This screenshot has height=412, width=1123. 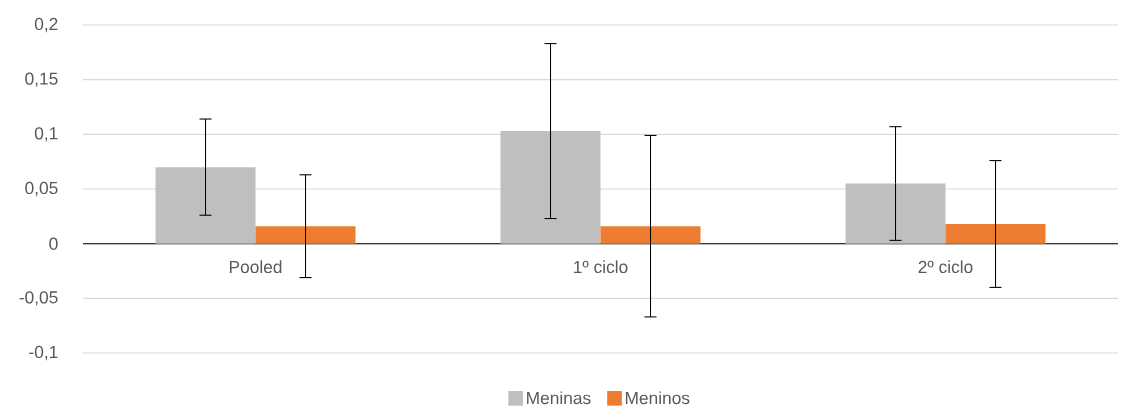 What do you see at coordinates (43, 353) in the screenshot?
I see `y-tick-label: -0,1` at bounding box center [43, 353].